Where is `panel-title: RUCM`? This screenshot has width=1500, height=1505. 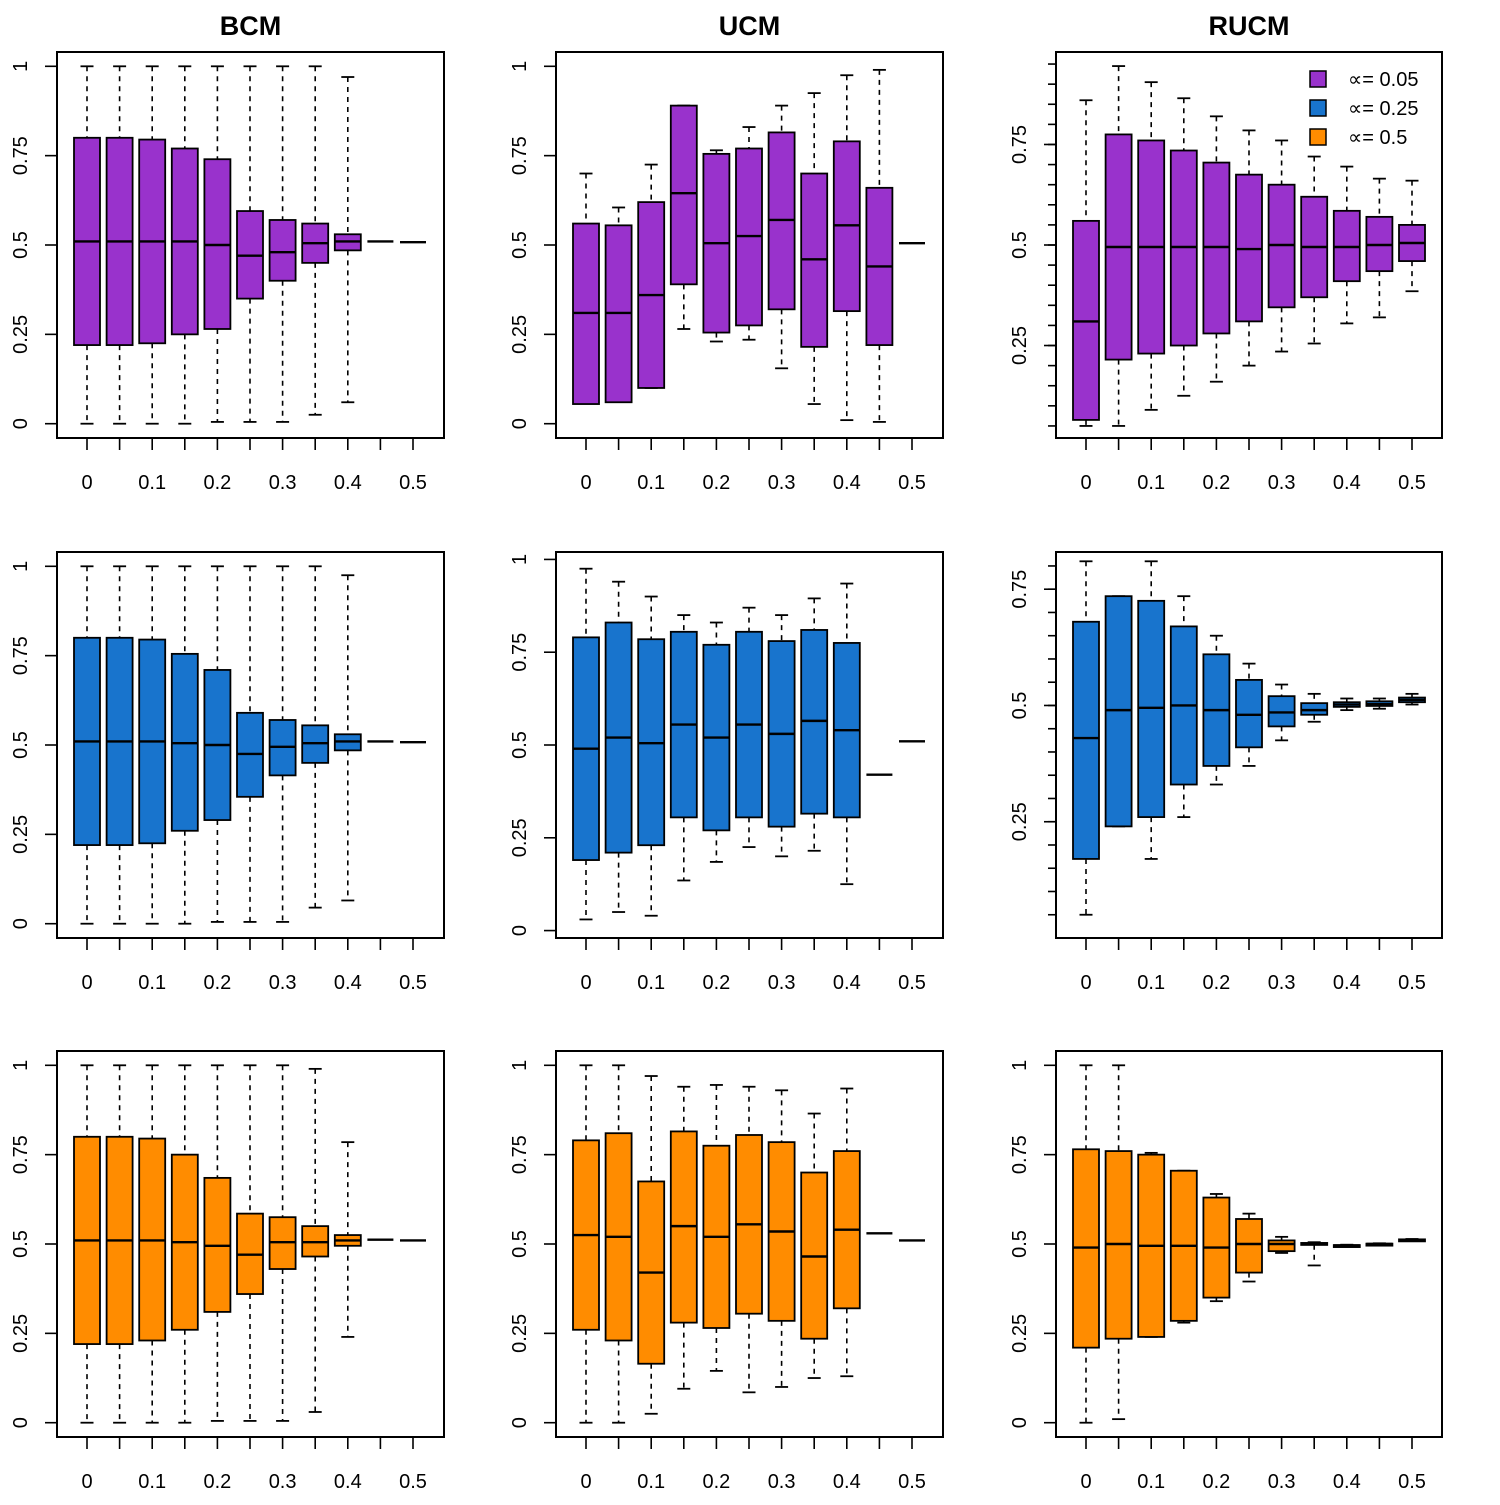 panel-title: RUCM is located at coordinates (1249, 26).